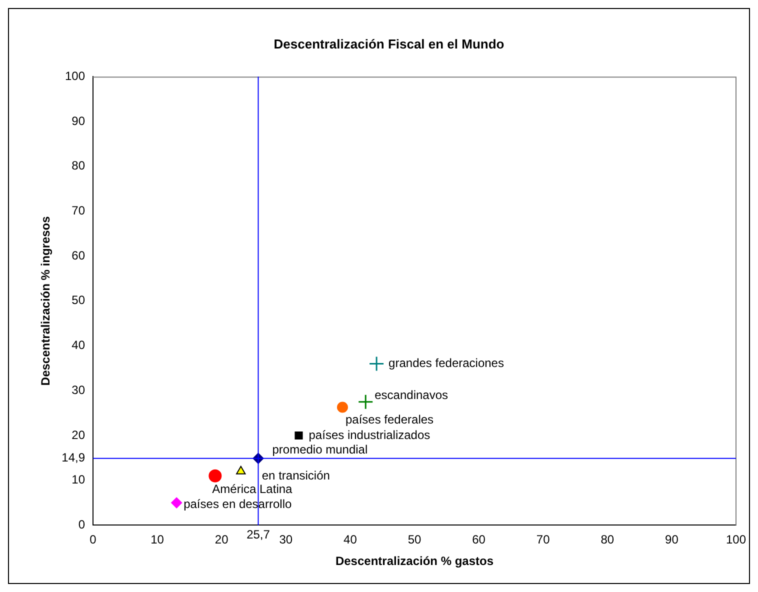  Describe the element at coordinates (79, 345) in the screenshot. I see `y-tick-label: 40` at that location.